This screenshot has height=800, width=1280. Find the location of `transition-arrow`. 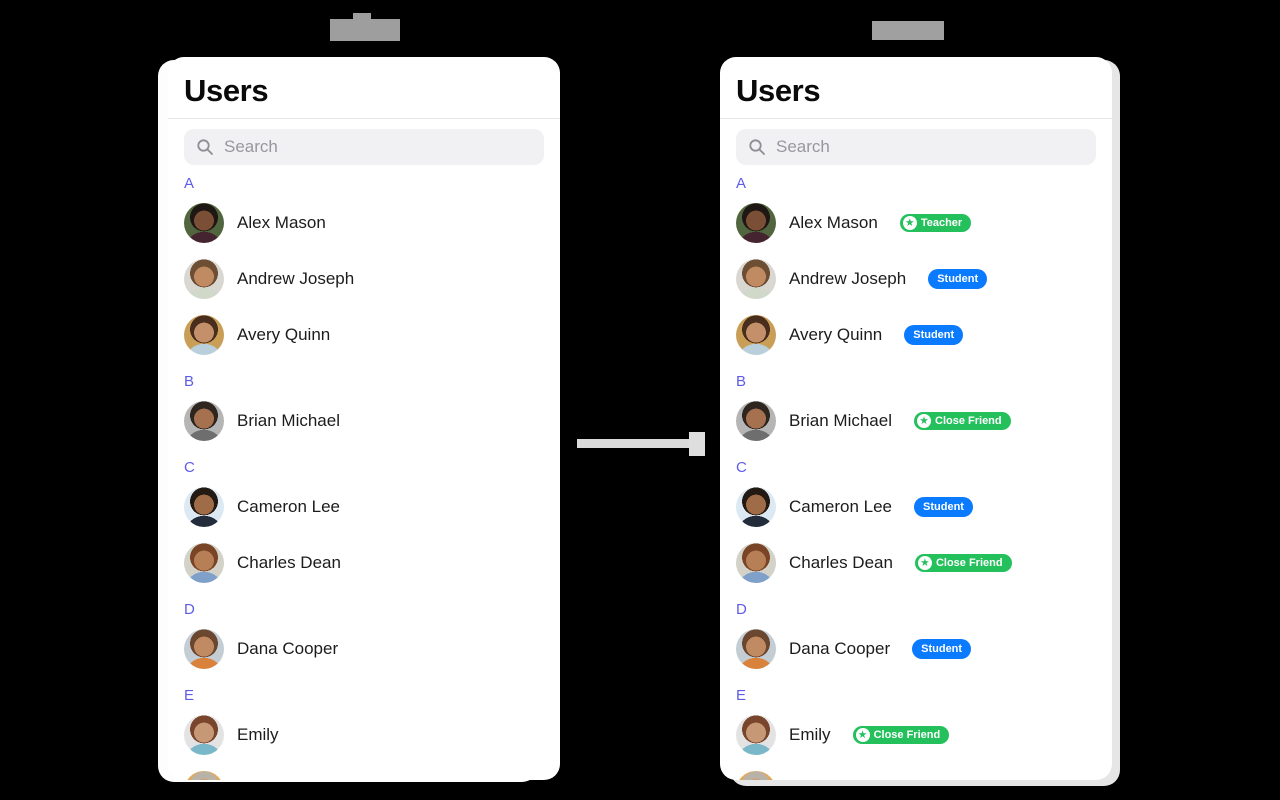

transition-arrow is located at coordinates (641, 444).